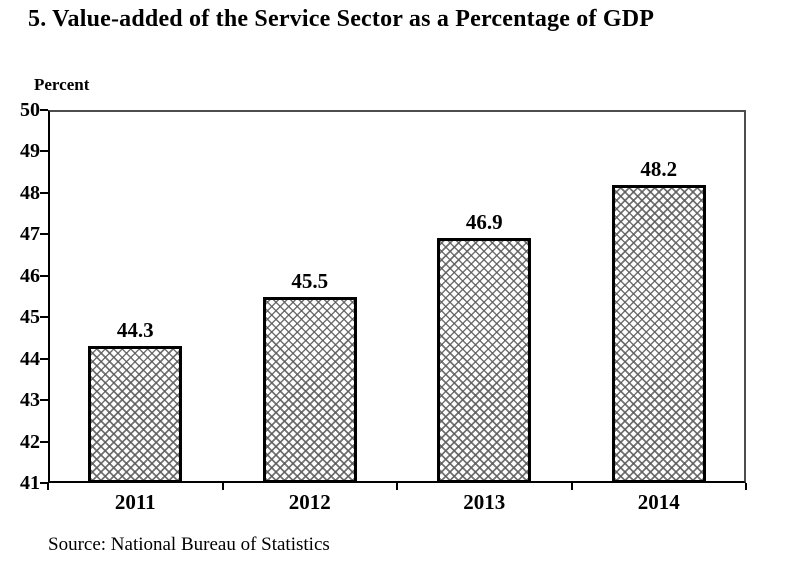 The height and width of the screenshot is (568, 788). Describe the element at coordinates (30, 151) in the screenshot. I see `y-tick-label: 49` at that location.